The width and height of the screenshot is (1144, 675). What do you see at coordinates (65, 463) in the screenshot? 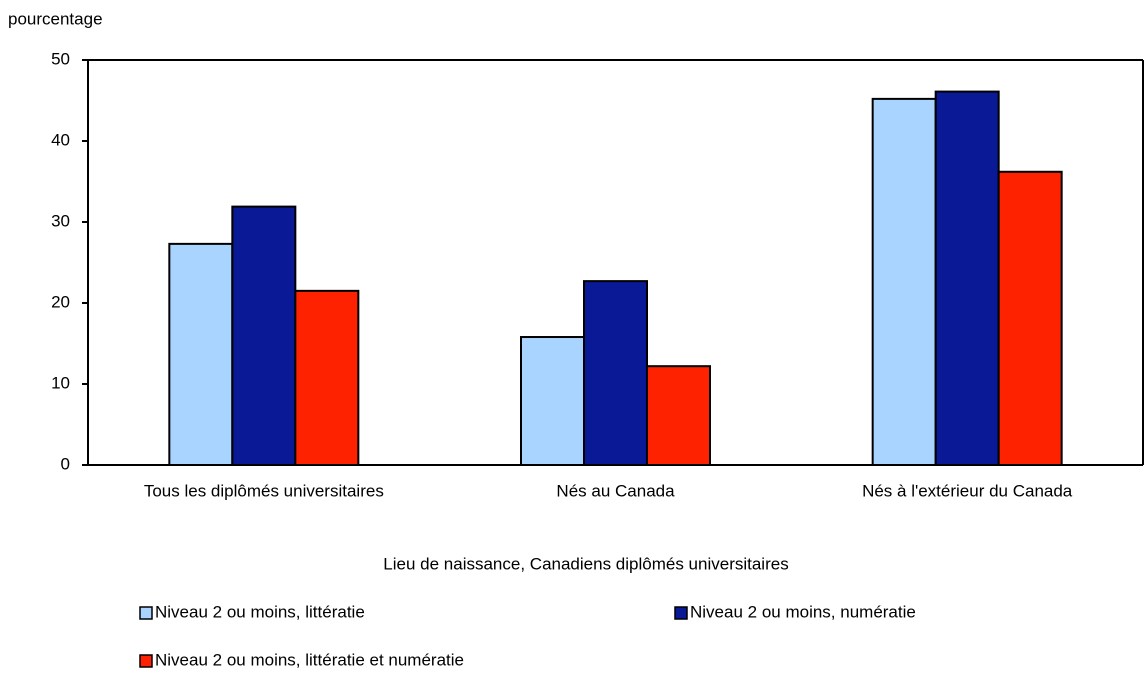
I see `y-tick-label: 0` at bounding box center [65, 463].